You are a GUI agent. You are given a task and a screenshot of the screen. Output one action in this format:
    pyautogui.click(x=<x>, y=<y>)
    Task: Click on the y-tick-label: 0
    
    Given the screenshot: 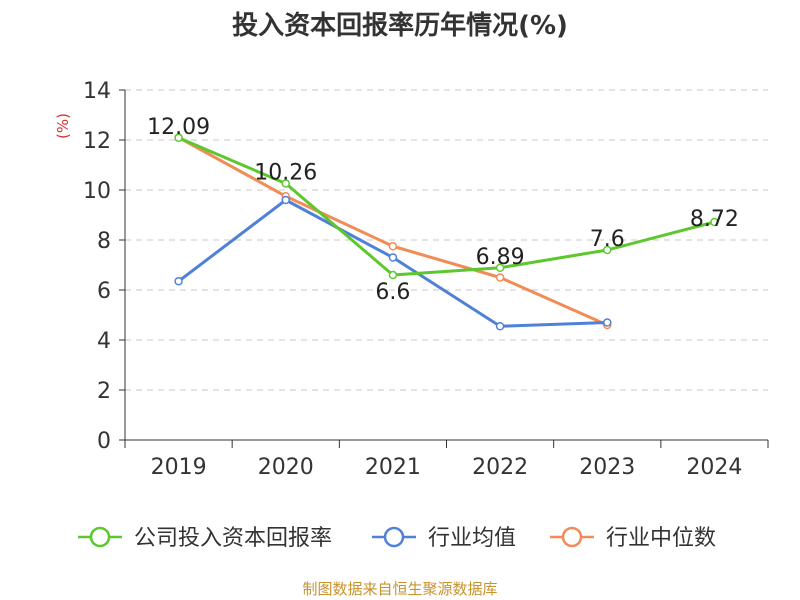 What is the action you would take?
    pyautogui.click(x=104, y=441)
    